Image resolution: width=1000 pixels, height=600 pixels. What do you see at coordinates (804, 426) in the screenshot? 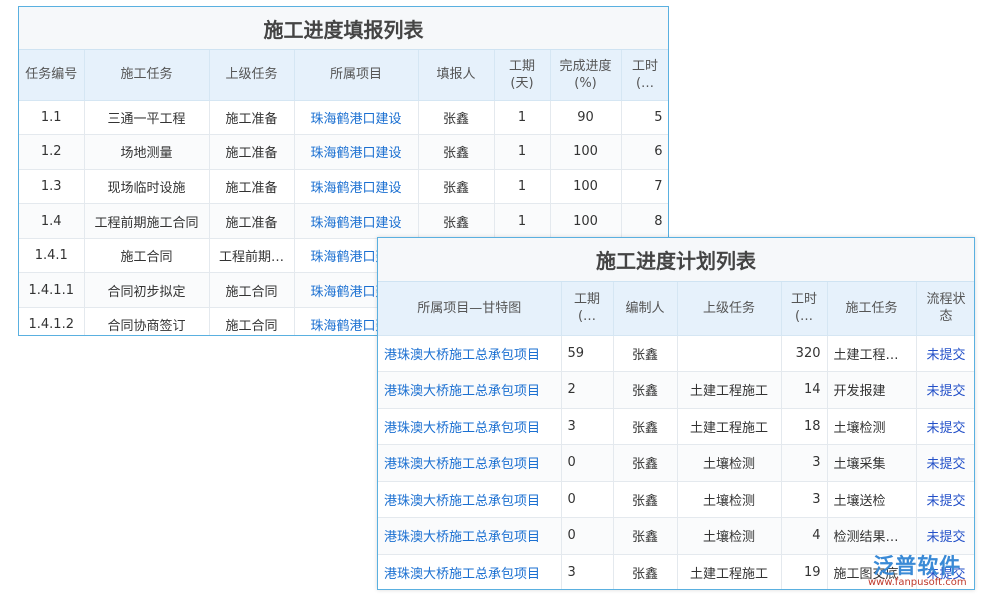
I see `table-cell: 18` at bounding box center [804, 426].